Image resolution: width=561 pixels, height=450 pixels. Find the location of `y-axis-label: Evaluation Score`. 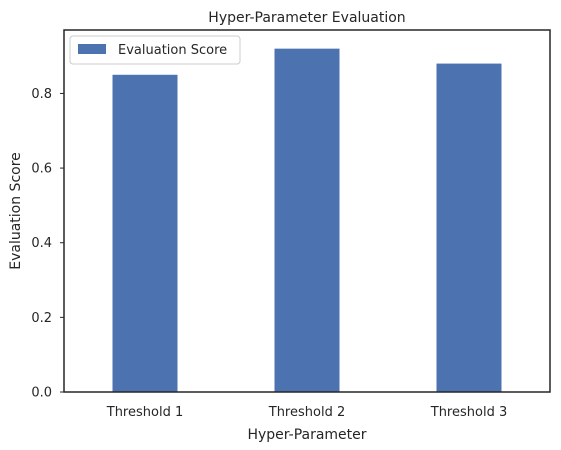

y-axis-label: Evaluation Score is located at coordinates (16, 211).